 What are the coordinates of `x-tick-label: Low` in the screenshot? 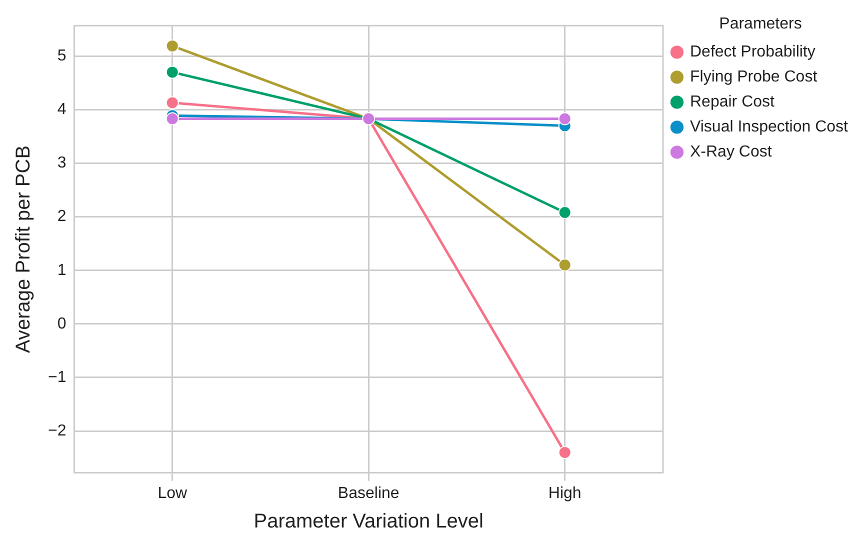 It's located at (173, 493).